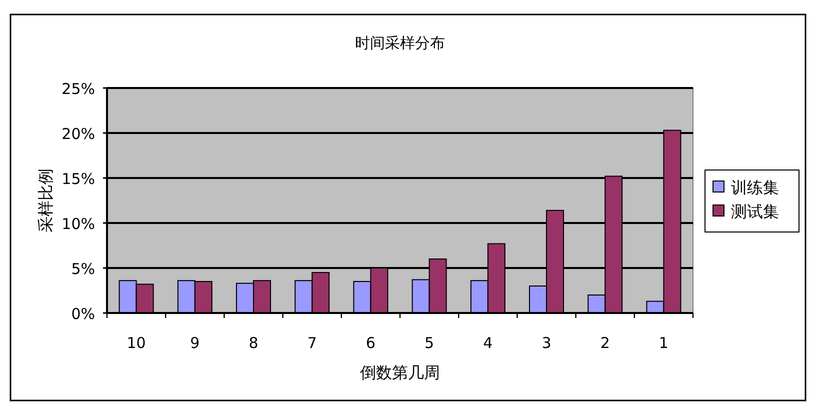 This screenshot has height=415, width=820. What do you see at coordinates (45, 200) in the screenshot?
I see `y-axis-title: 采样比例` at bounding box center [45, 200].